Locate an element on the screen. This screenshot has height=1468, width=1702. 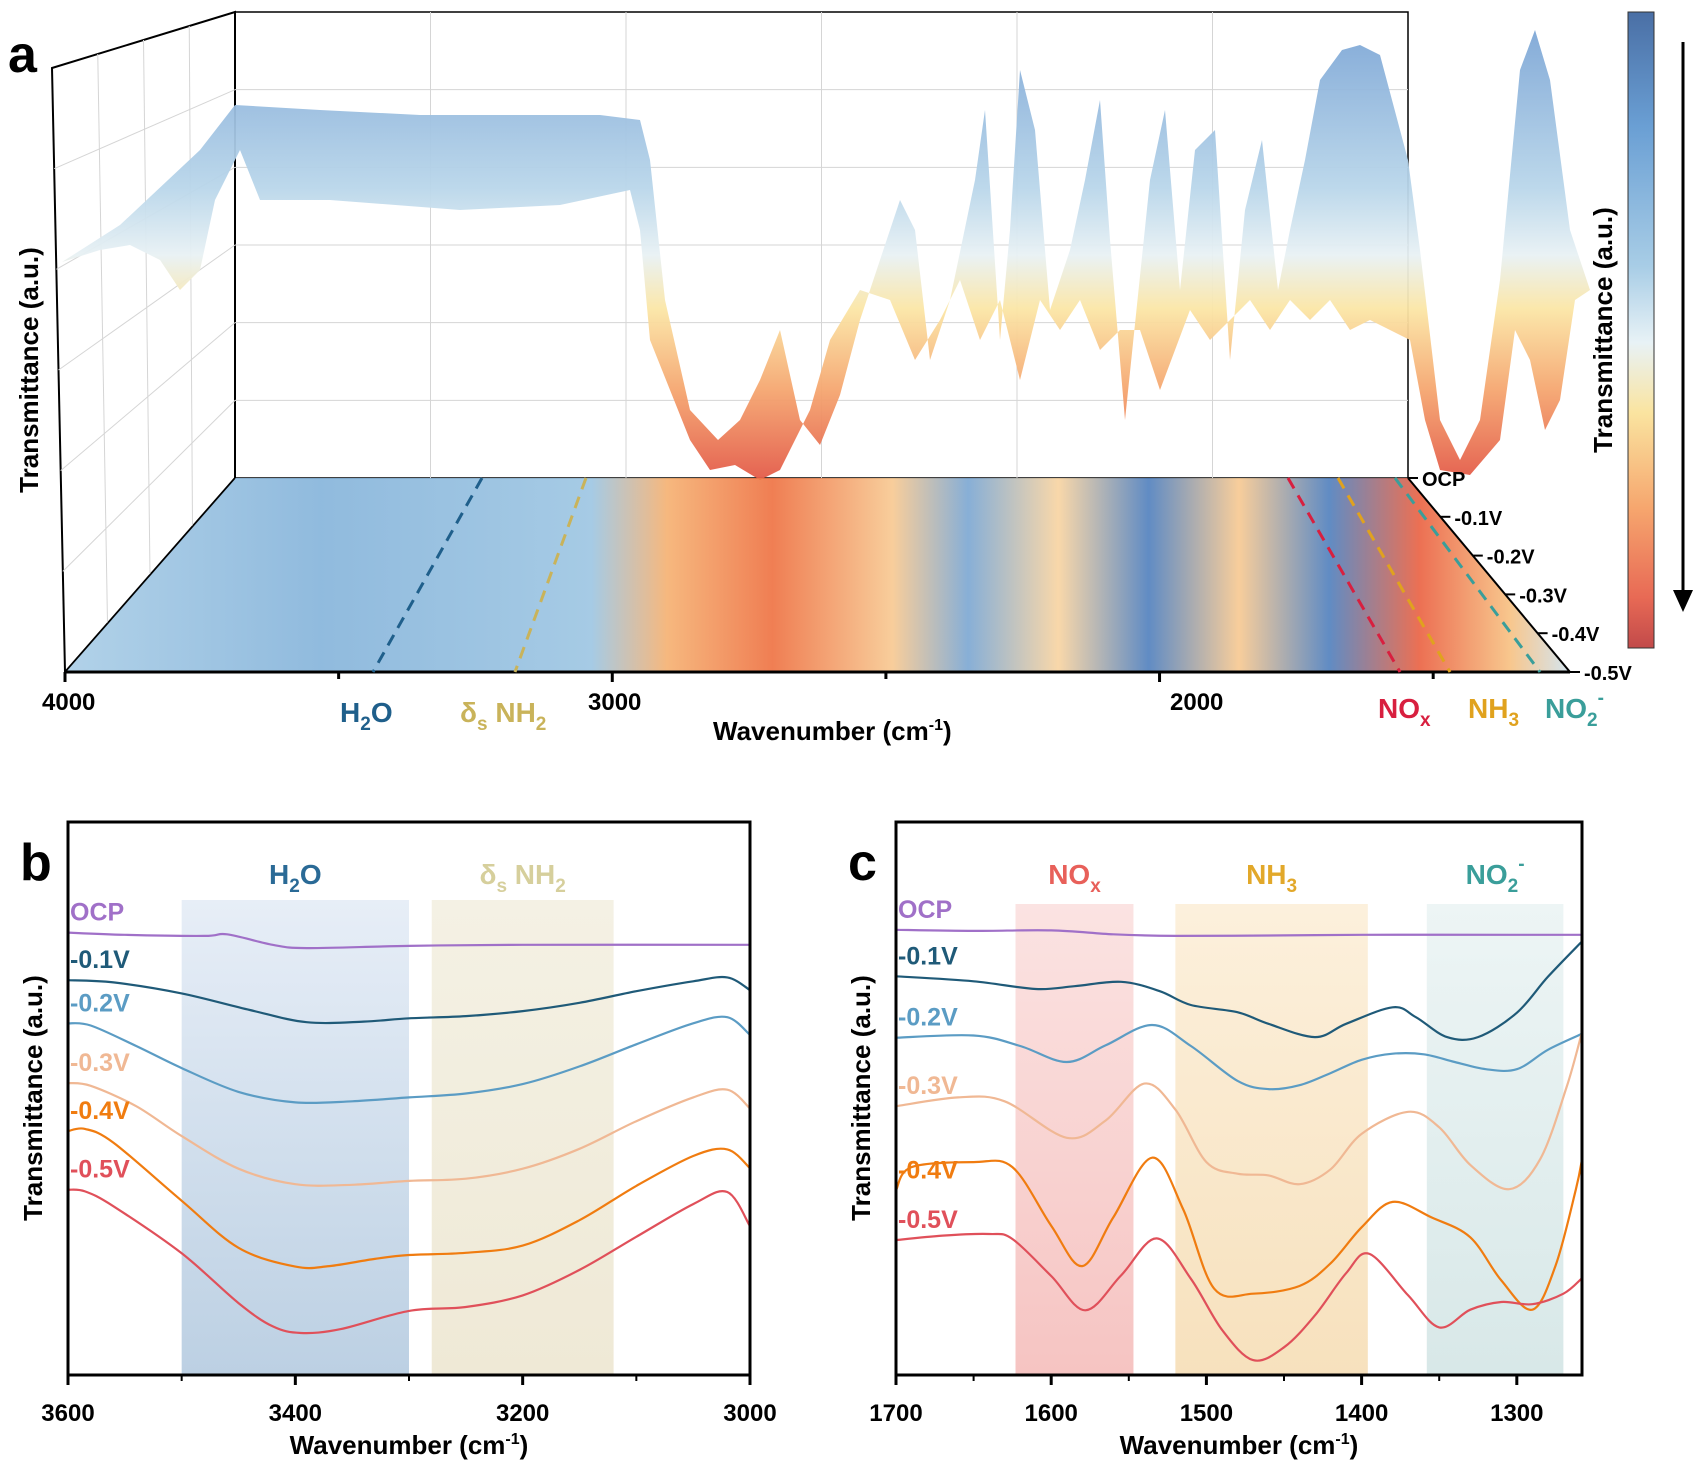
potential-label-0-2v: -0.2V is located at coordinates (1511, 558).